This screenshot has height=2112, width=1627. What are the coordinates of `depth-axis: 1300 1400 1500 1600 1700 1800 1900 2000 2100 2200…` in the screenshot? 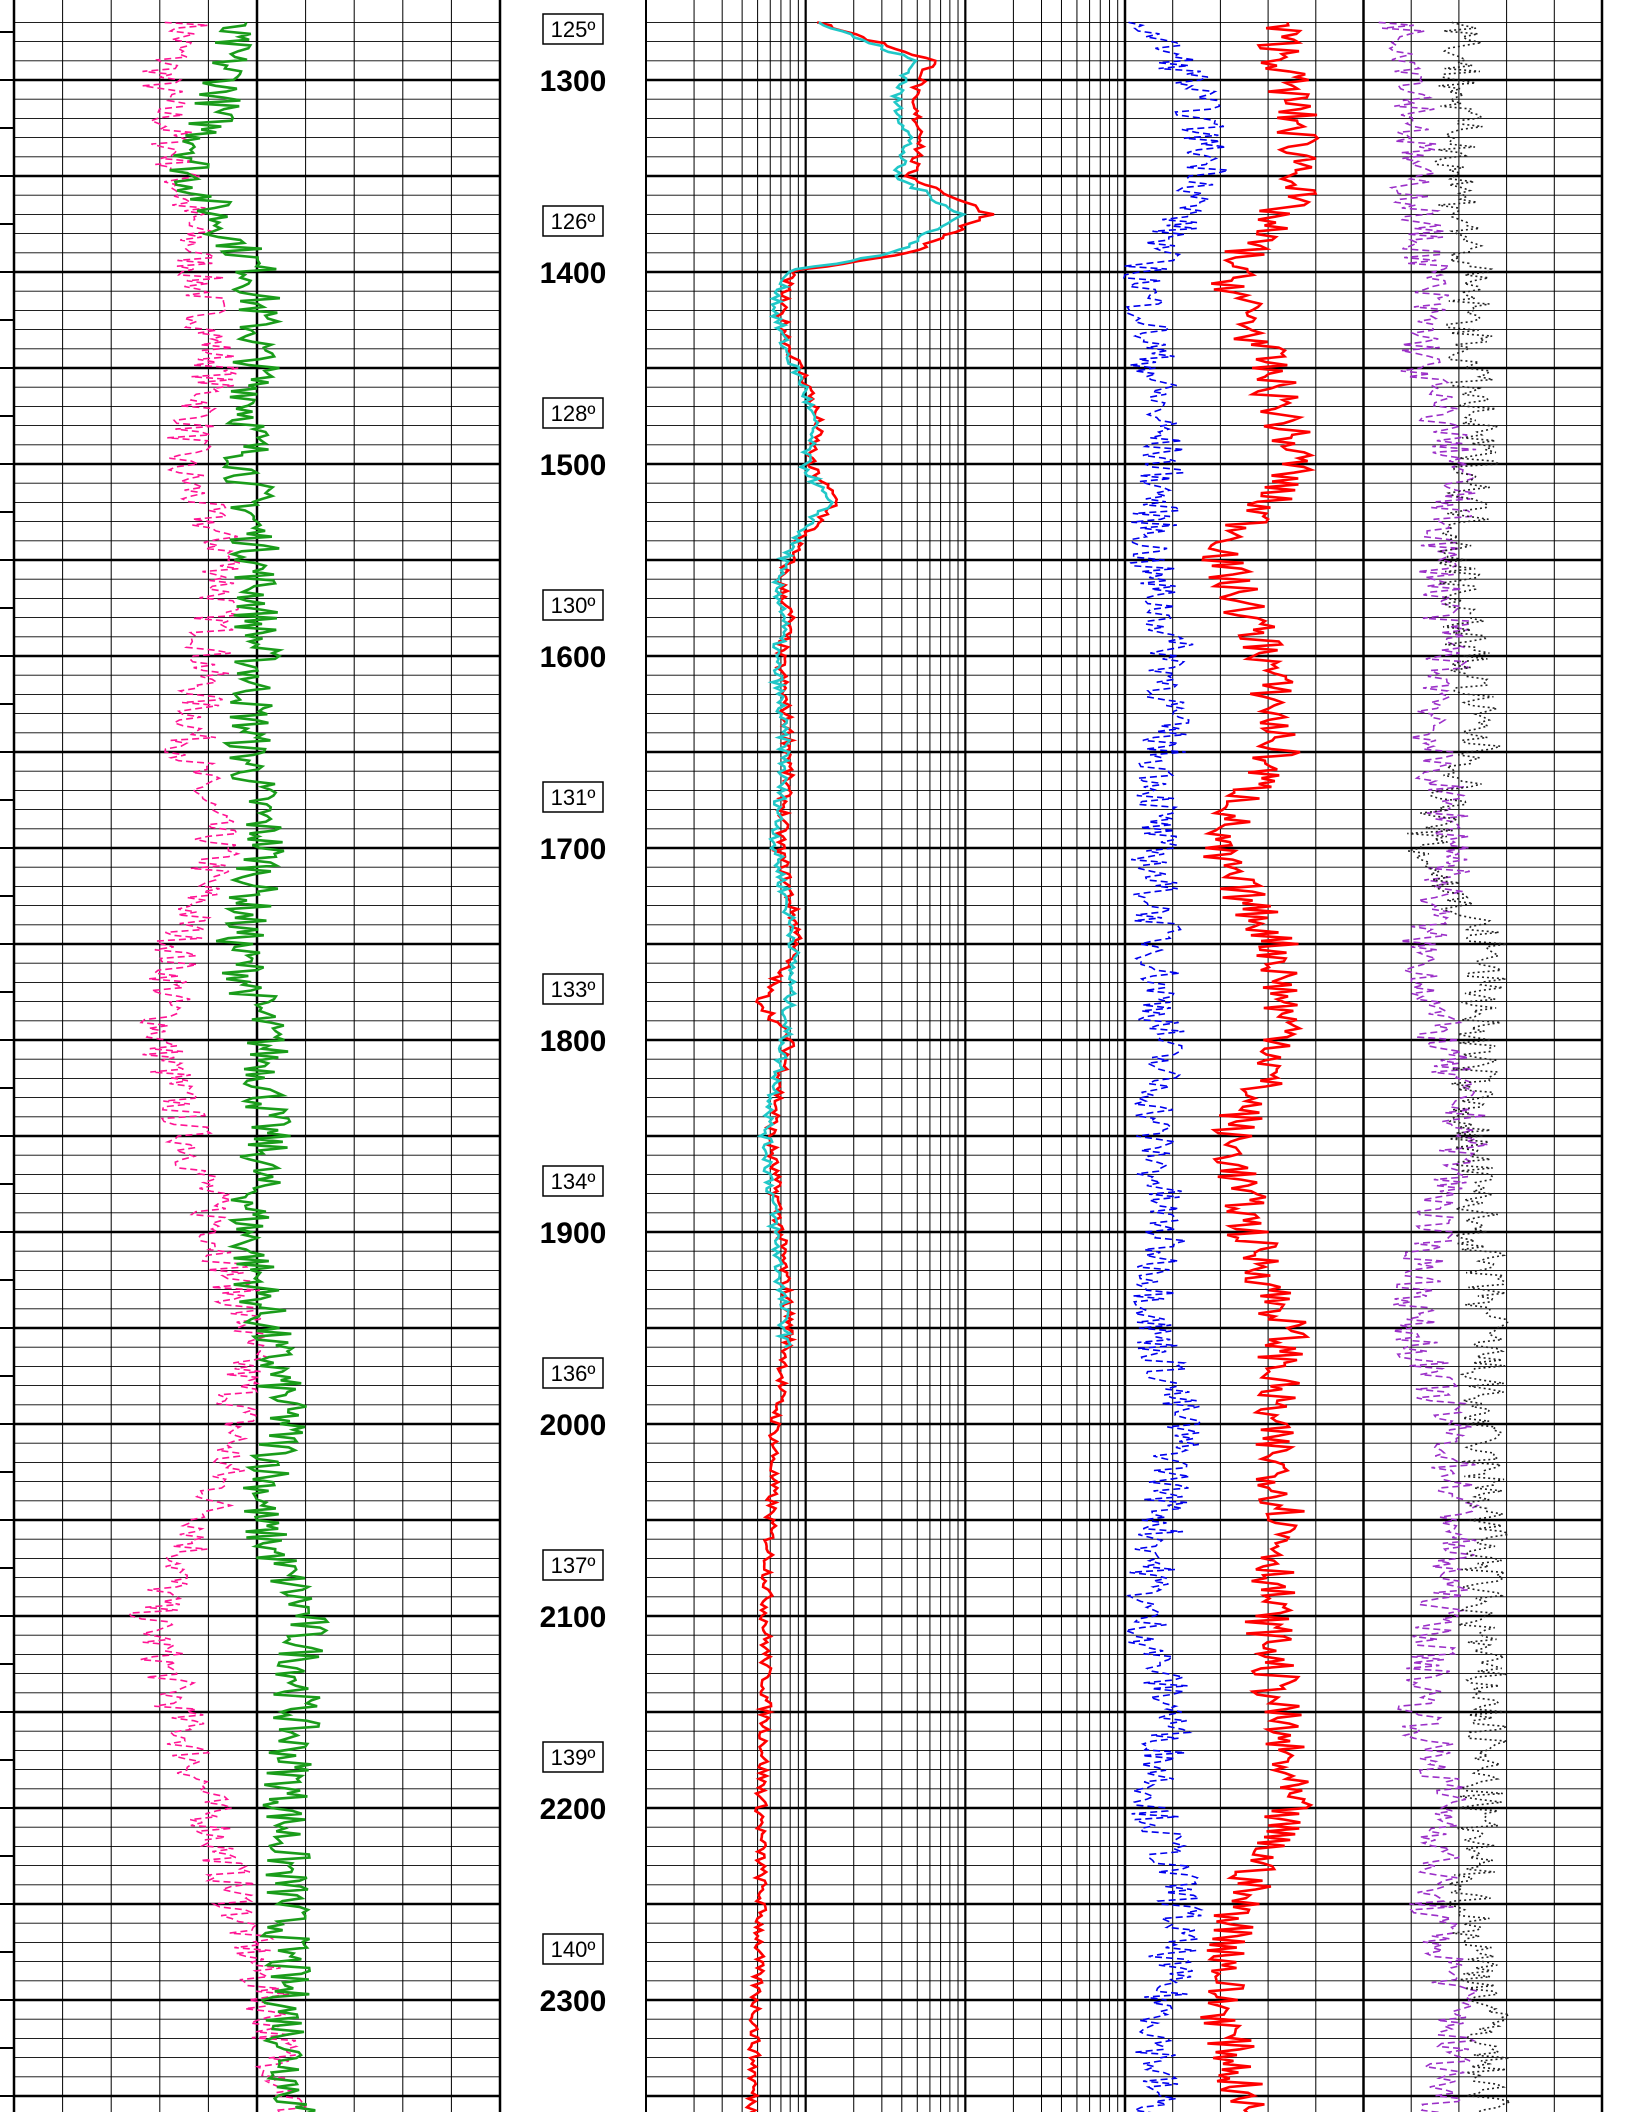 It's located at (573, 1015).